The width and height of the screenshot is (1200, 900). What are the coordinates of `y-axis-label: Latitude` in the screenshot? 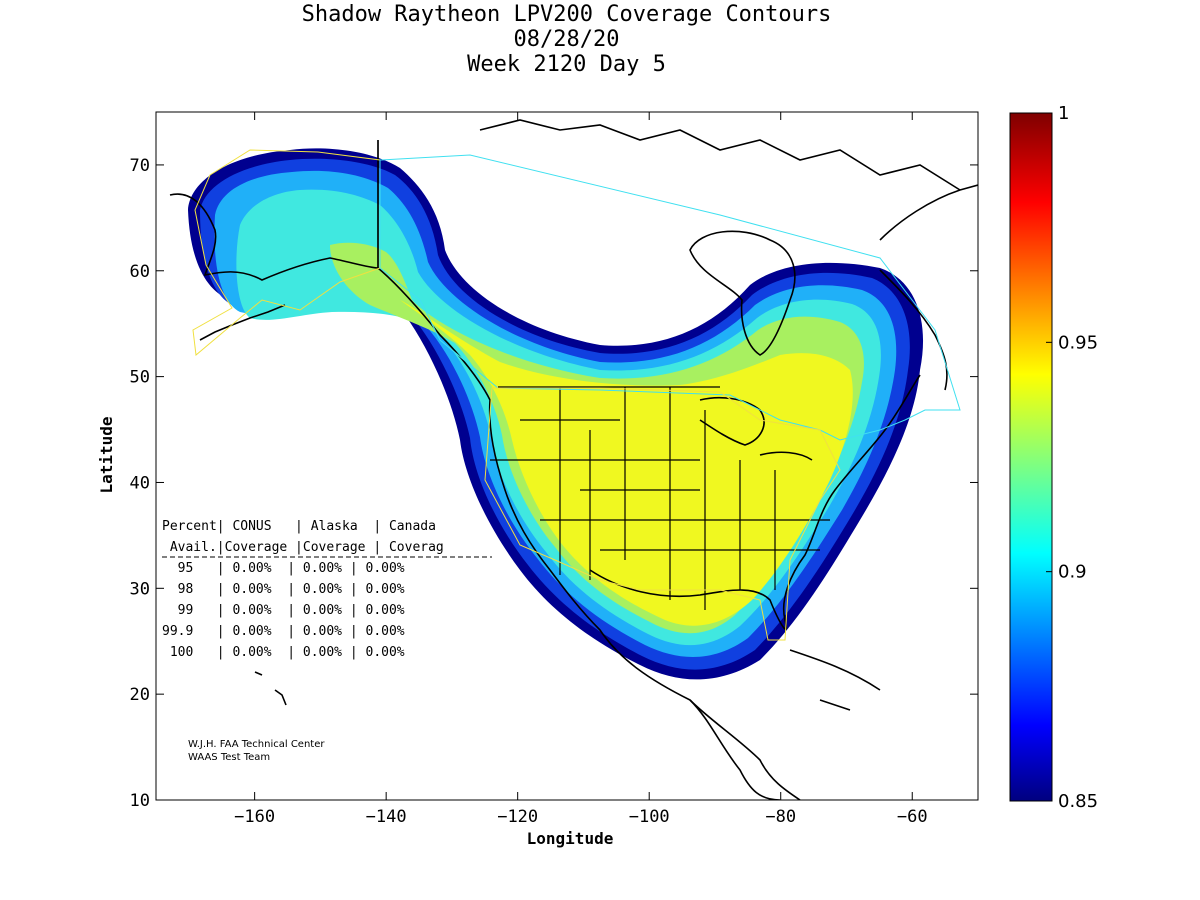 It's located at (106, 454).